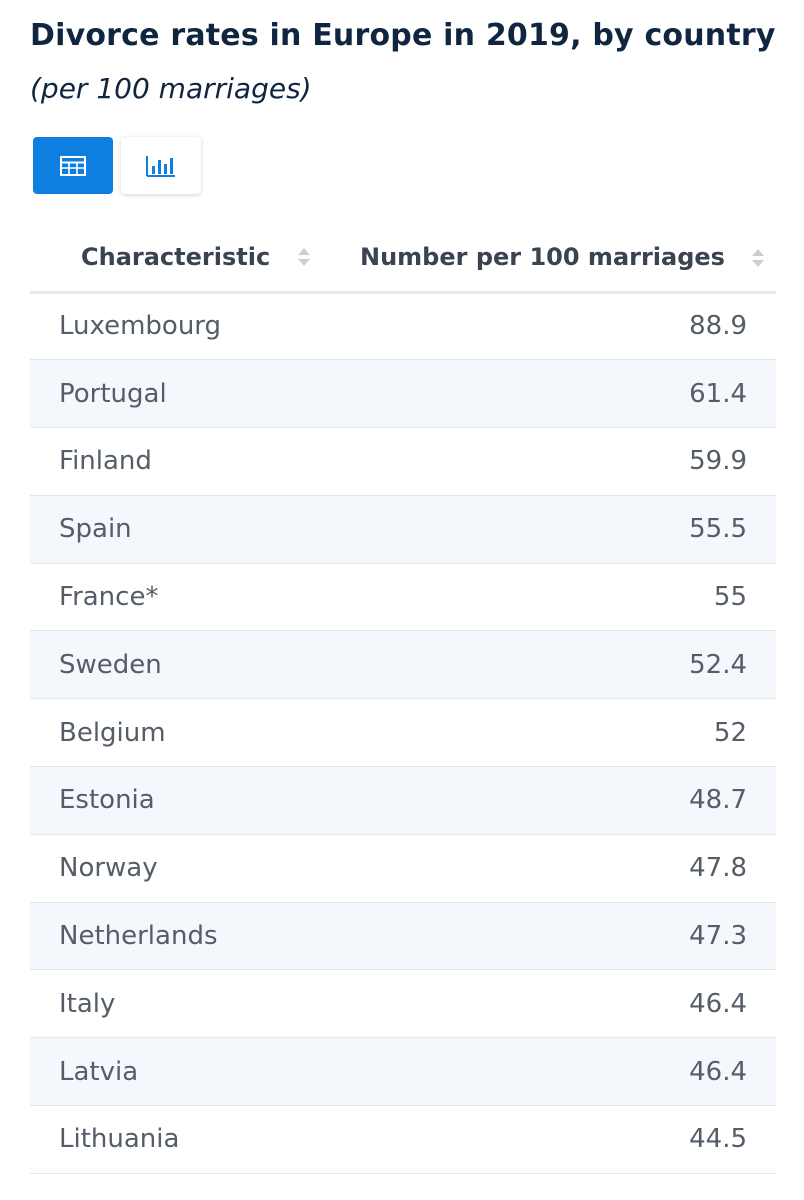 The image size is (804, 1200). Describe the element at coordinates (195, 936) in the screenshot. I see `country-cell: Netherlands` at that location.